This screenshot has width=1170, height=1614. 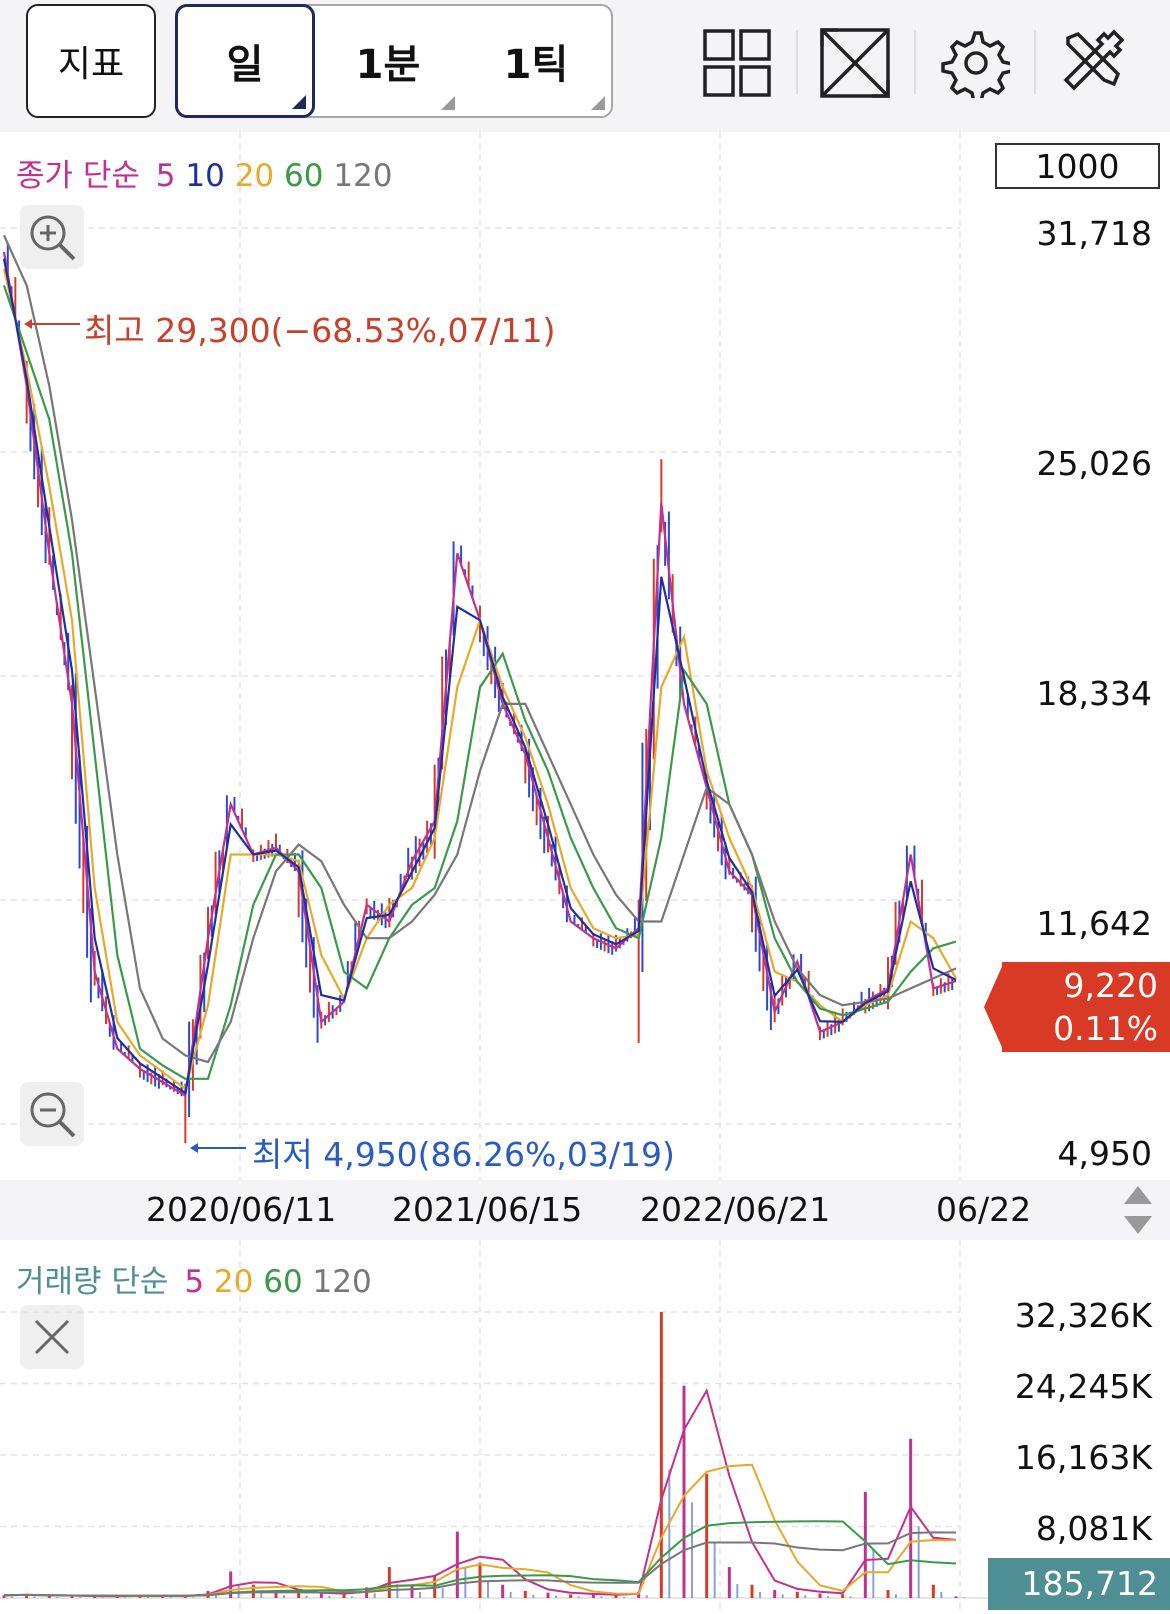 I want to click on zoom-in-icon, so click(x=53, y=238).